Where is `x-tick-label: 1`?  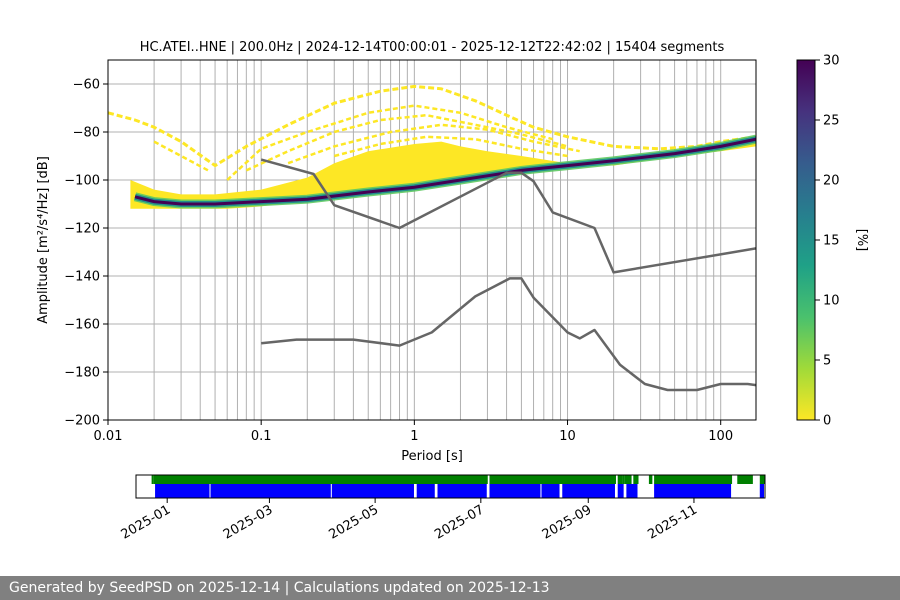
x-tick-label: 1 is located at coordinates (414, 436).